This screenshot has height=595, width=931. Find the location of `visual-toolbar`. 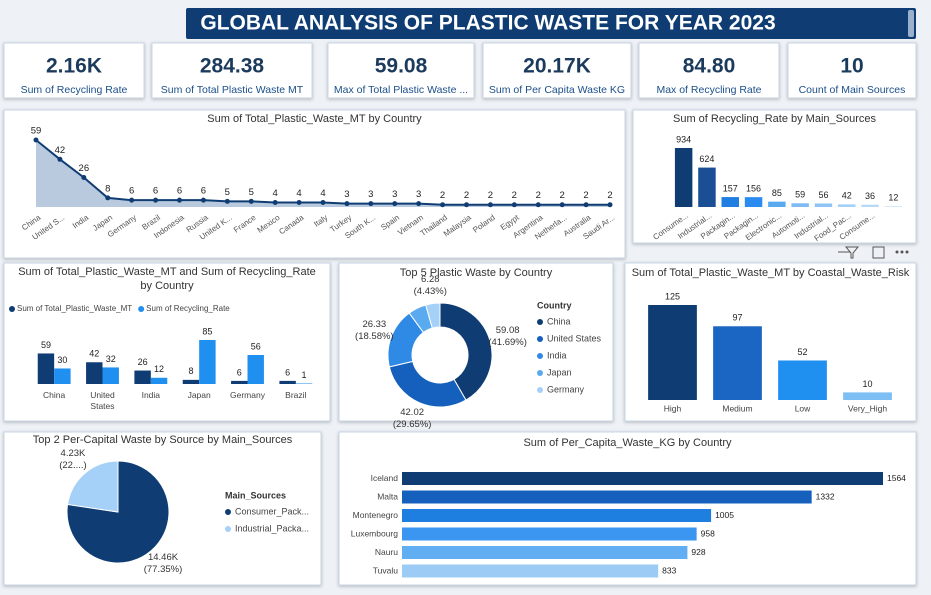

visual-toolbar is located at coordinates (873, 252).